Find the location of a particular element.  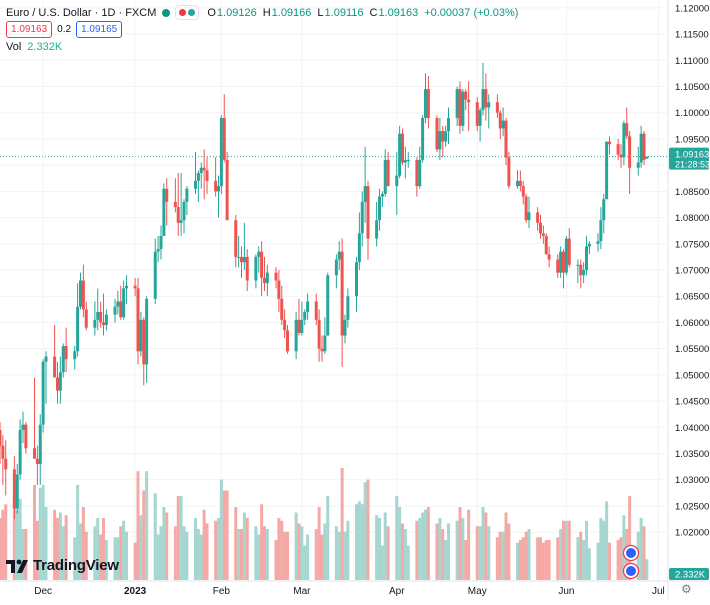

symbol-title: Euro / U.S. Dollar · 1D · FXCM is located at coordinates (81, 13).